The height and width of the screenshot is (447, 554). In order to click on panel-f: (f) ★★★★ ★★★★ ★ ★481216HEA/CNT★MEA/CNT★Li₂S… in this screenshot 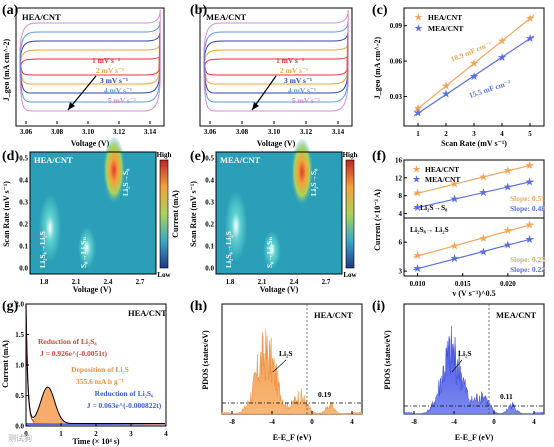, I will do `click(458, 223)`.